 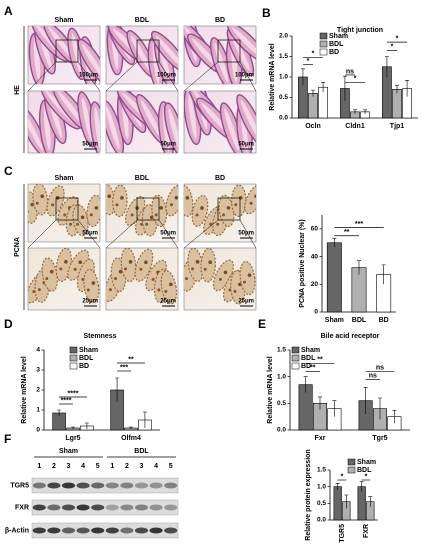 I want to click on blot-strip, so click(x=105, y=530).